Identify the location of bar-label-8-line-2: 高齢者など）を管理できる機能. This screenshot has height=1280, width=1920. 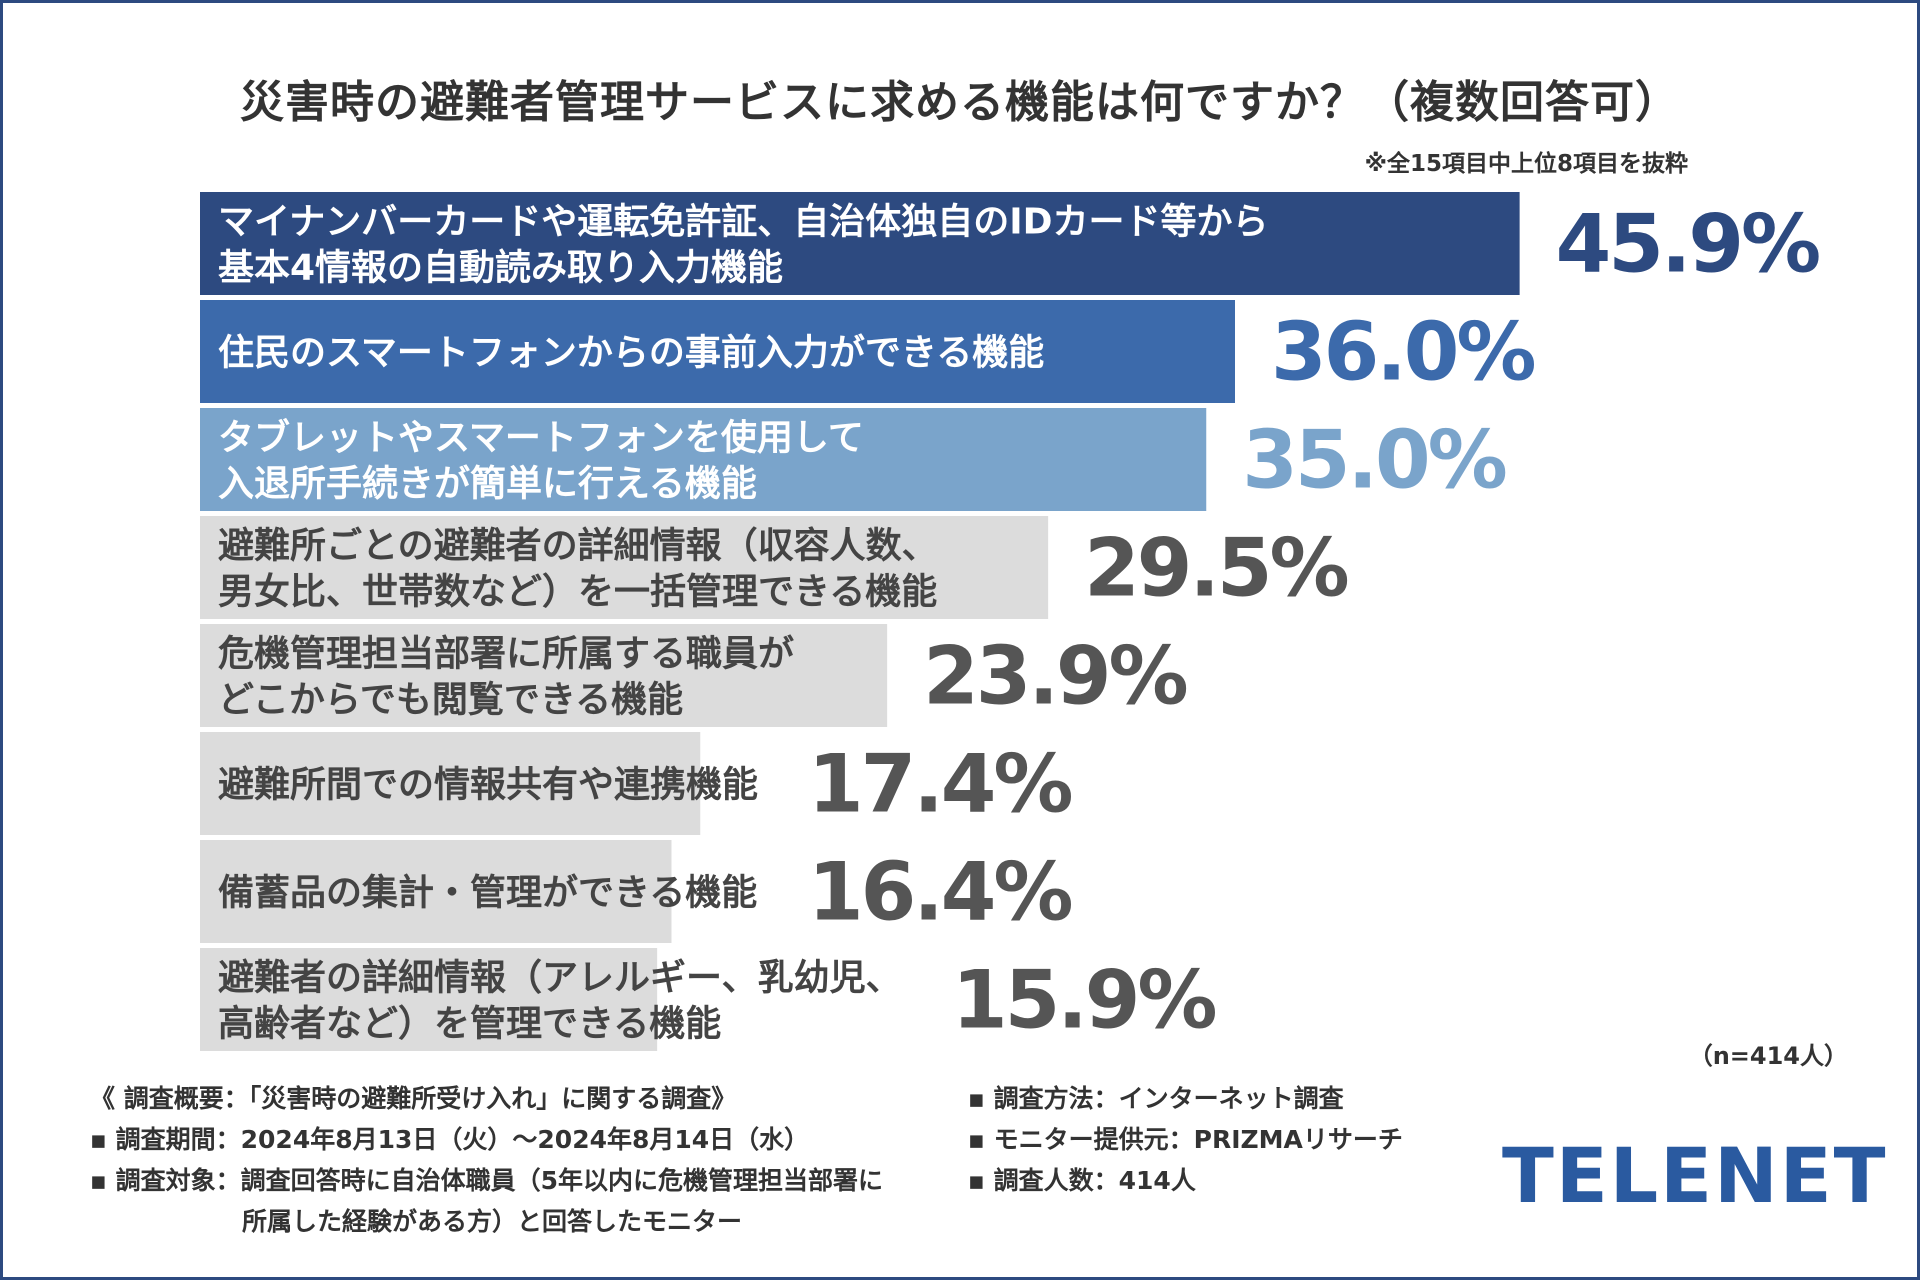
(469, 1024).